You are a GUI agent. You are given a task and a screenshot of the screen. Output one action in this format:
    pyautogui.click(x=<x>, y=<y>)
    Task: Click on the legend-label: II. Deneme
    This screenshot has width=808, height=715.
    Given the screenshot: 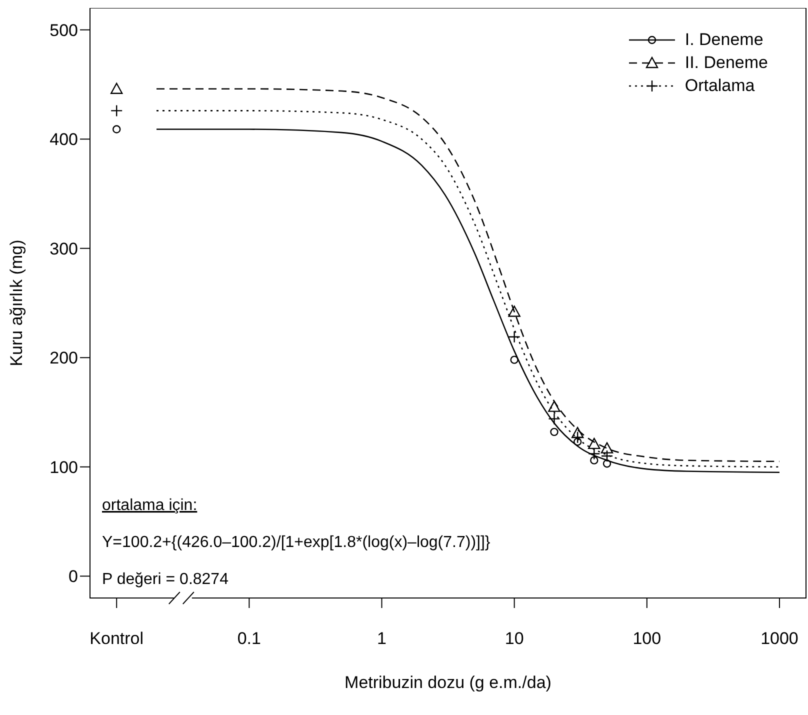 What is the action you would take?
    pyautogui.click(x=726, y=62)
    